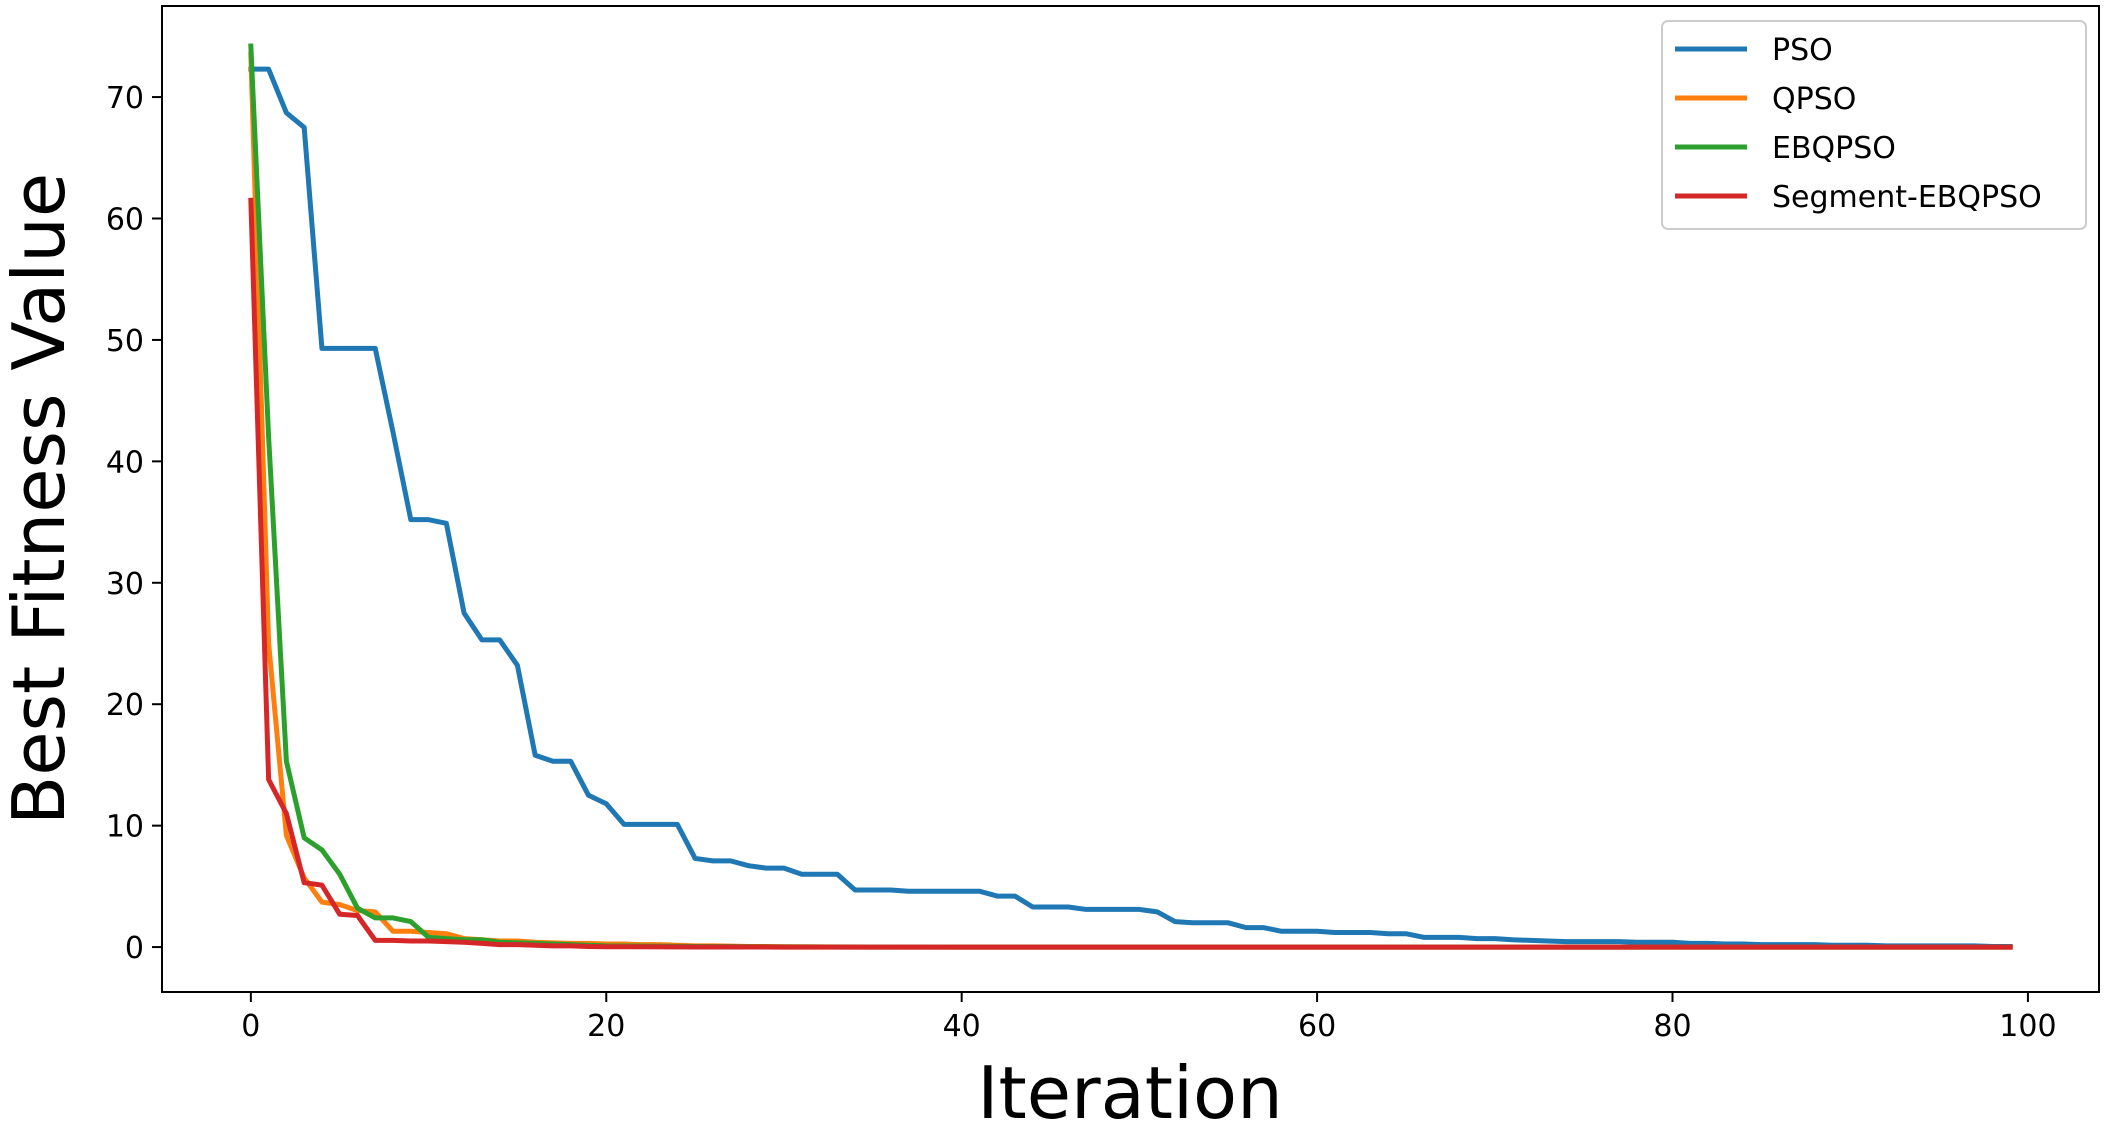 This screenshot has width=2108, height=1133. What do you see at coordinates (125, 705) in the screenshot?
I see `y-tick-label: 20` at bounding box center [125, 705].